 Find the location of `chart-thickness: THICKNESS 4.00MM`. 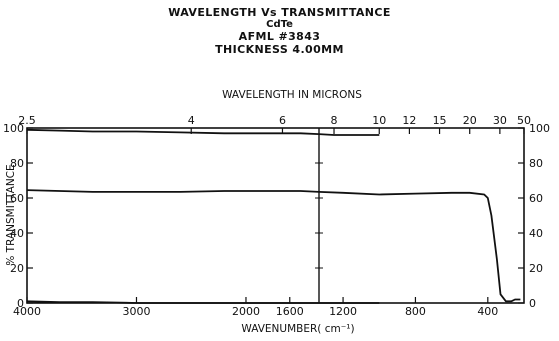

chart-thickness: THICKNESS 4.00MM is located at coordinates (279, 49).